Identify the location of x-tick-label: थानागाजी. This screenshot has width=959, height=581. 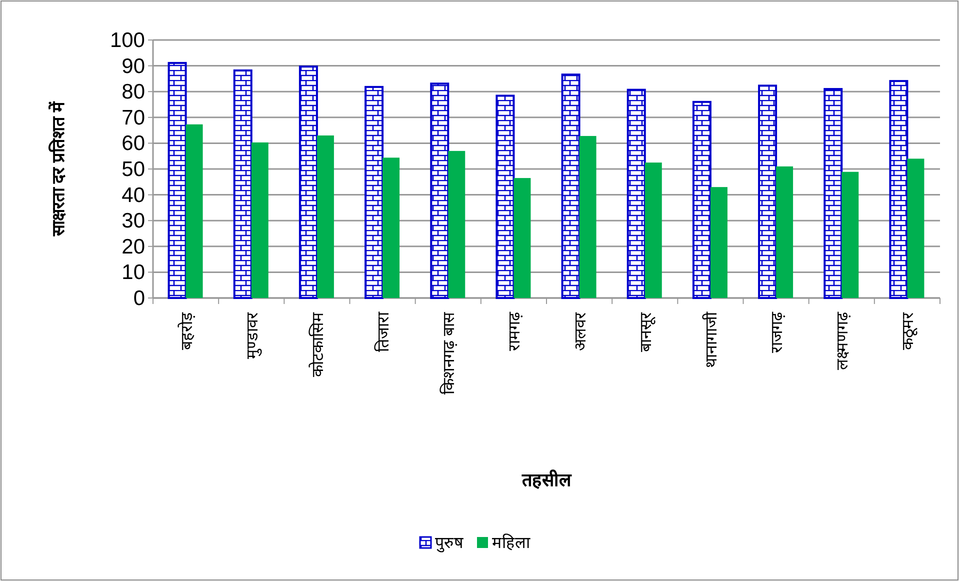
(710, 339).